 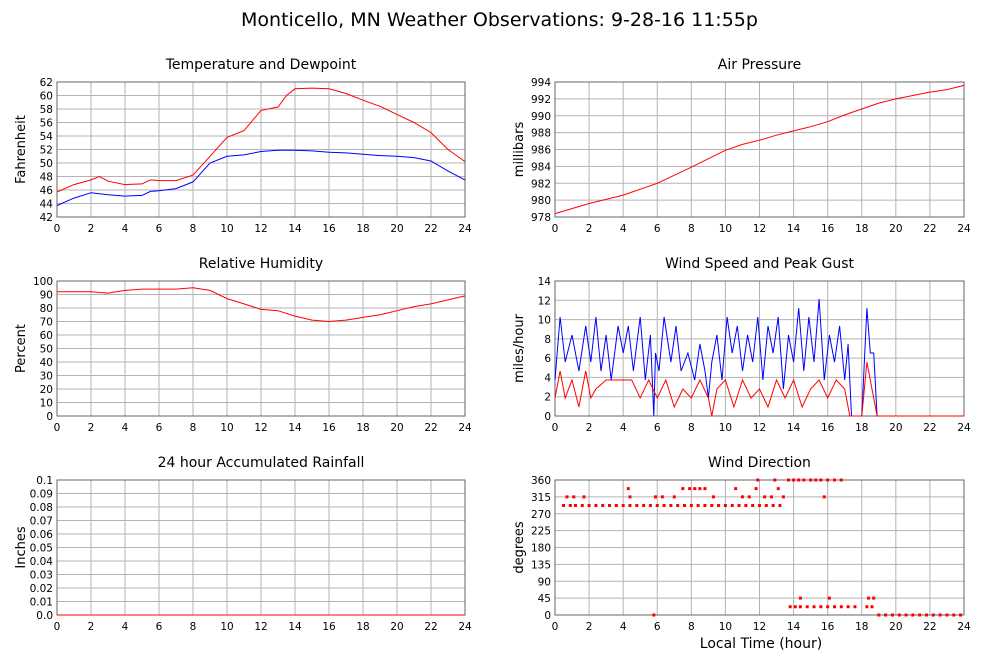 I want to click on wind-xtick-label: 4, so click(x=623, y=428).